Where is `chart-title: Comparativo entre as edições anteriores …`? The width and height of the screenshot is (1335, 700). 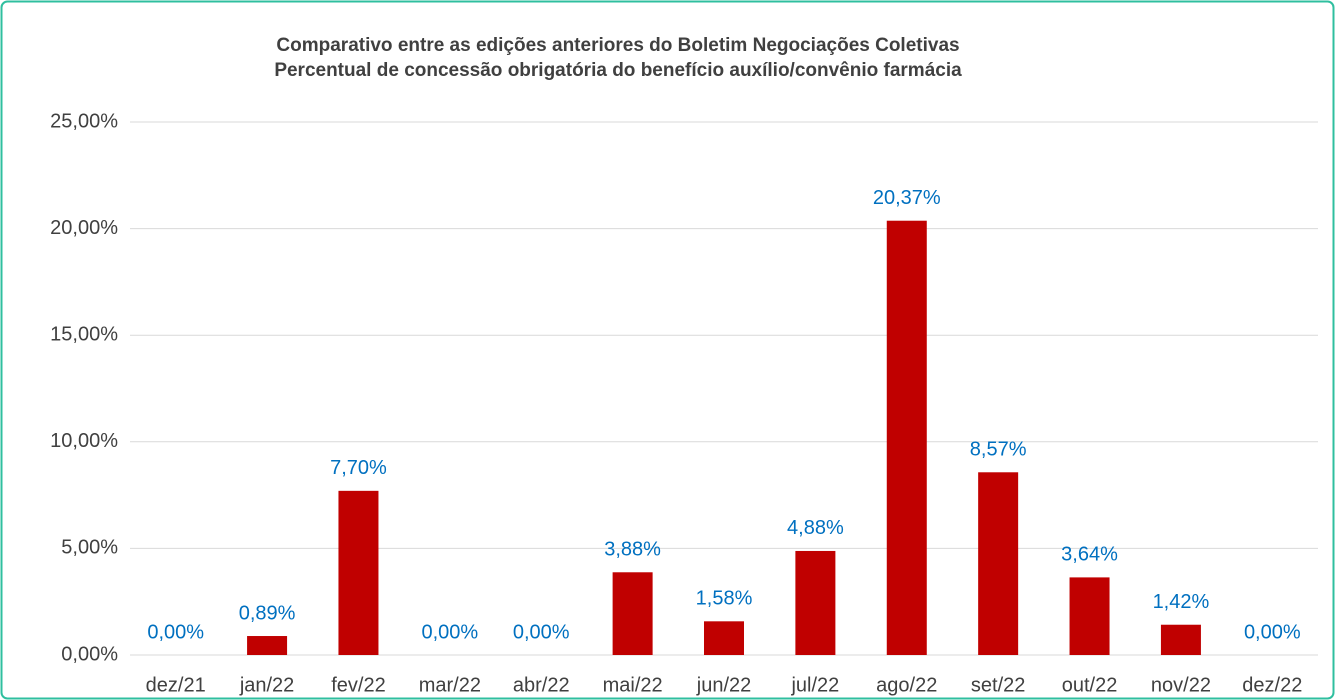 chart-title: Comparativo entre as edições anteriores … is located at coordinates (617, 45).